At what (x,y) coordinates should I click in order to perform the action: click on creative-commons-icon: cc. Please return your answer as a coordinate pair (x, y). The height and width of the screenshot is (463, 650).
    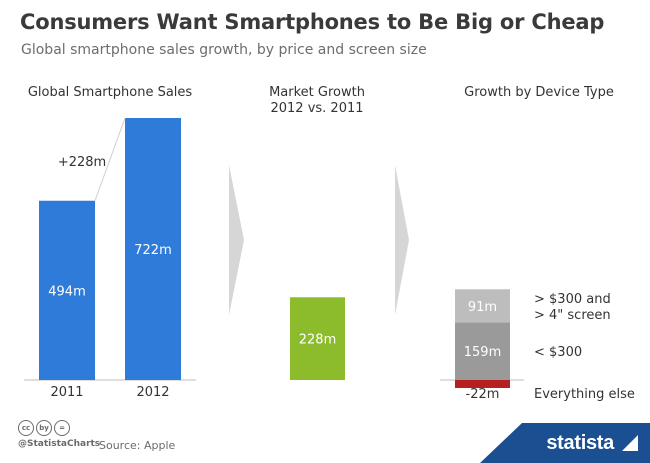
    Looking at the image, I should click on (26, 428).